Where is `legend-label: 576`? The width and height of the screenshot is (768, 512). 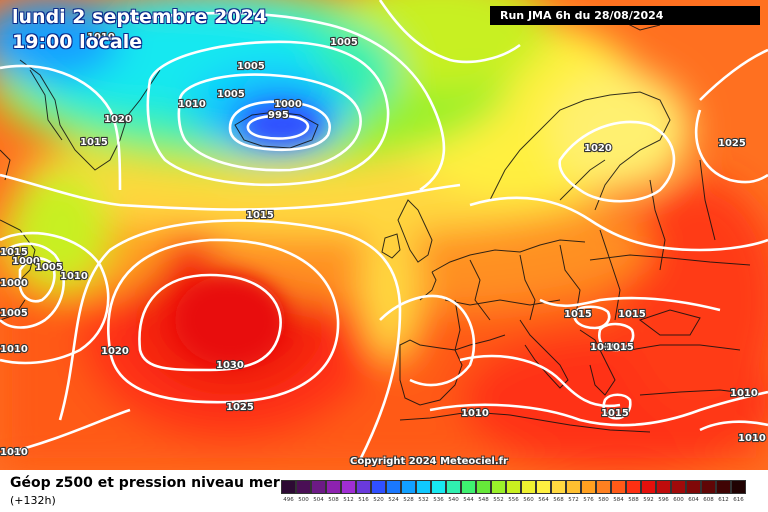
legend-label: 576 is located at coordinates (588, 500).